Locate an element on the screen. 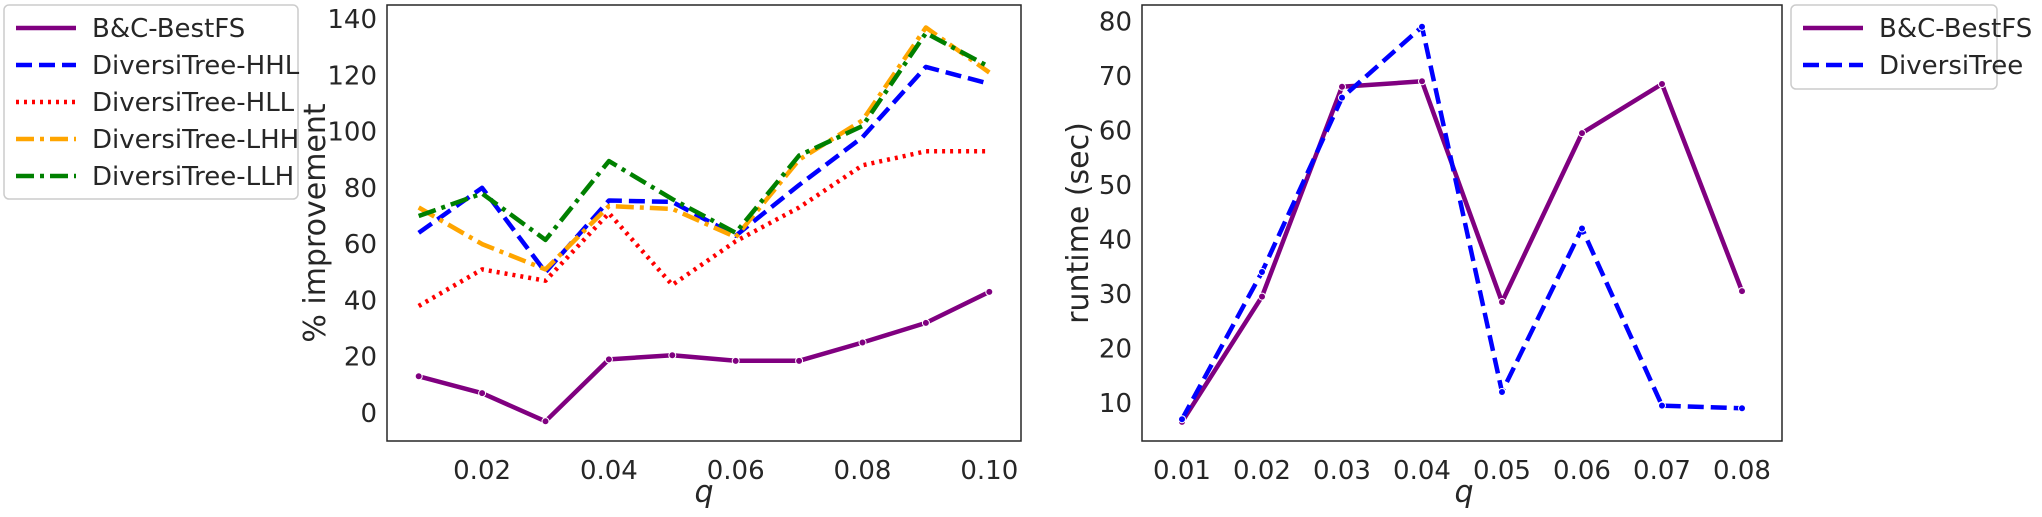 The image size is (2042, 517). runtime-x-tick-label: 0.03 is located at coordinates (1342, 471).